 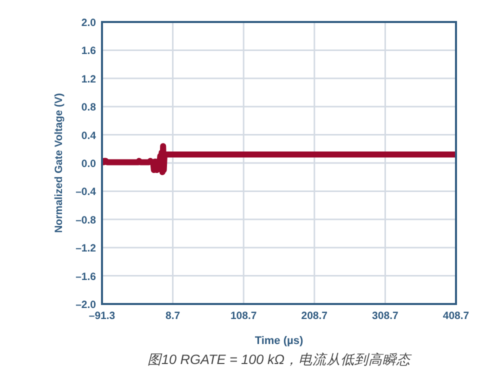 I want to click on ytick: –0.4, so click(x=86, y=192).